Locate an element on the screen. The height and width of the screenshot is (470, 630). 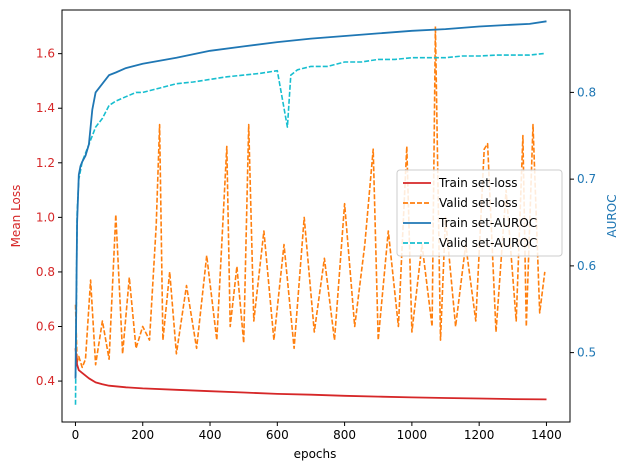
x-tick-label: 1000 is located at coordinates (412, 435).